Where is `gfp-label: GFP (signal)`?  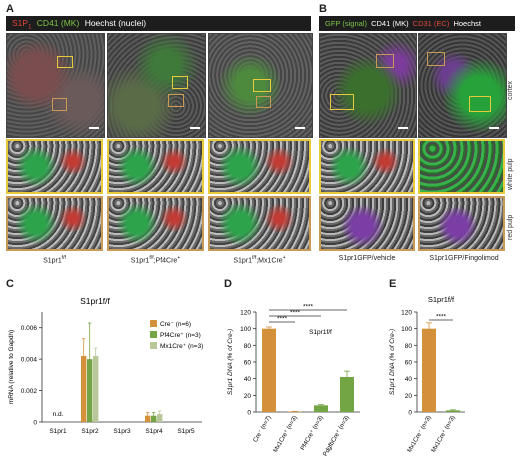 gfp-label: GFP (signal) is located at coordinates (346, 23).